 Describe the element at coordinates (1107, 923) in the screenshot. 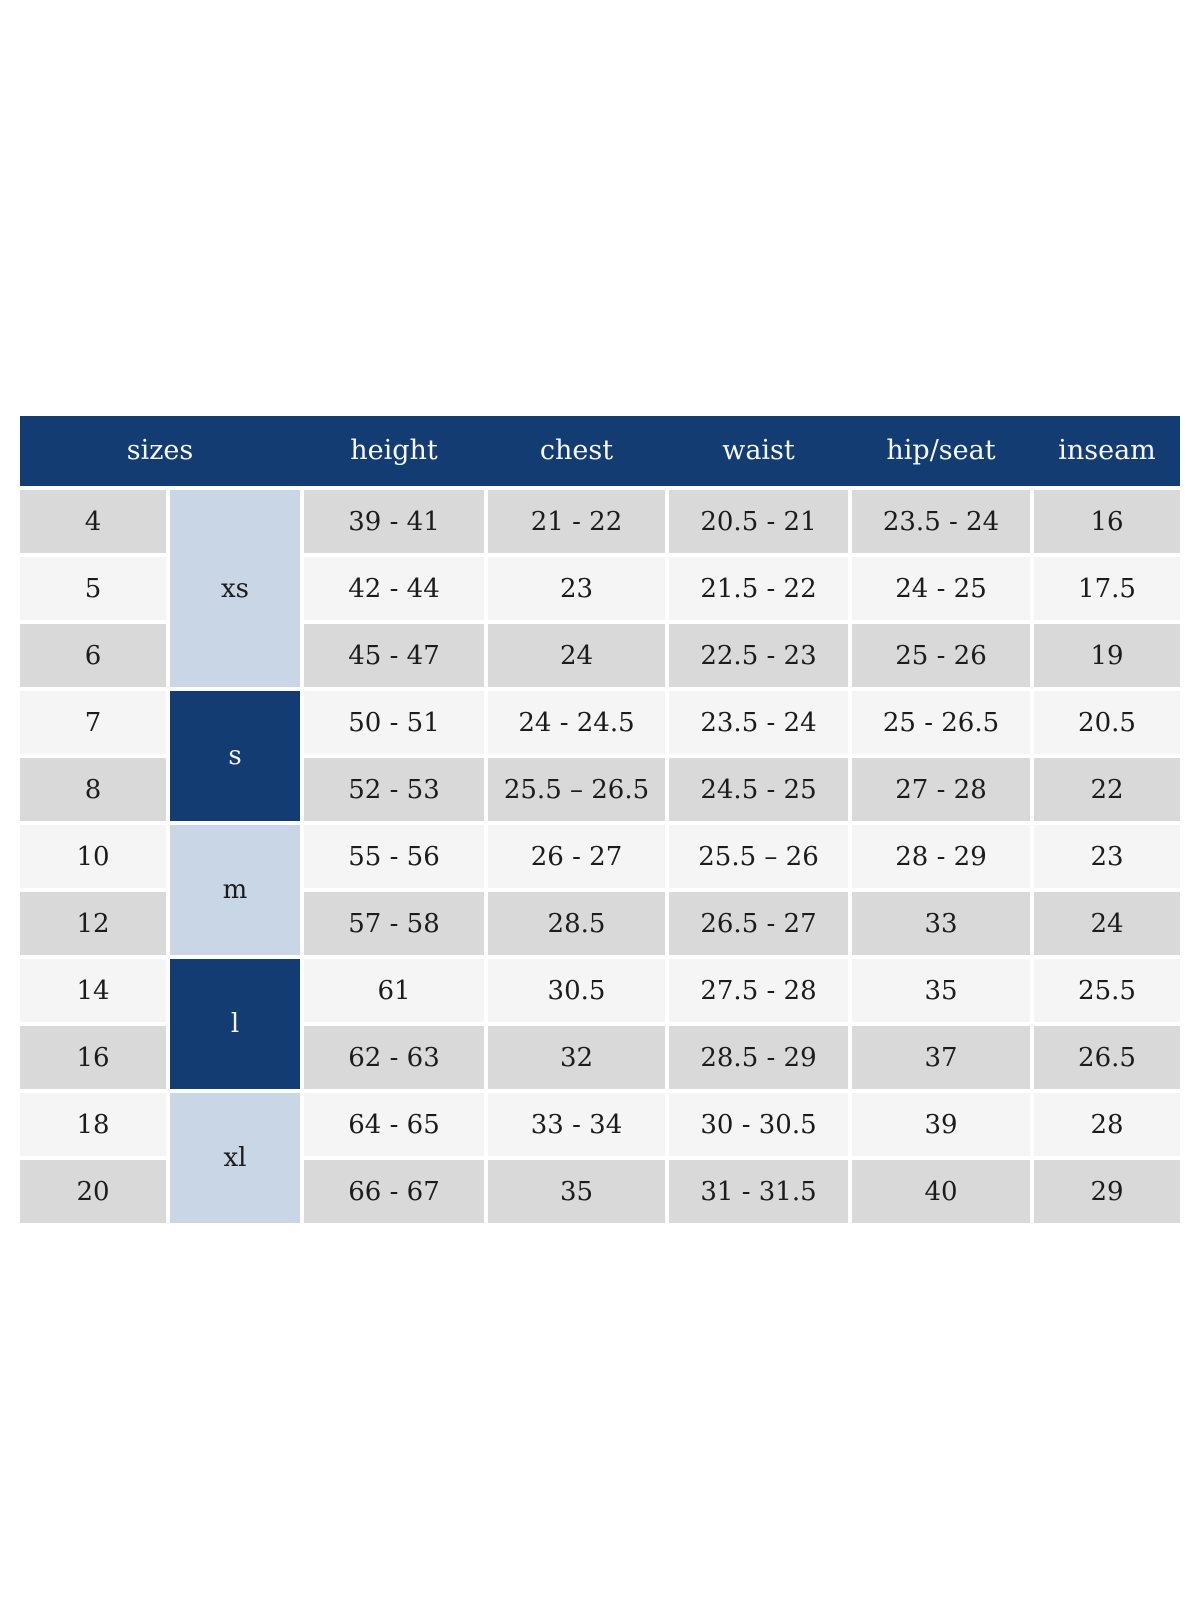

I see `inseam-cell: 24` at that location.